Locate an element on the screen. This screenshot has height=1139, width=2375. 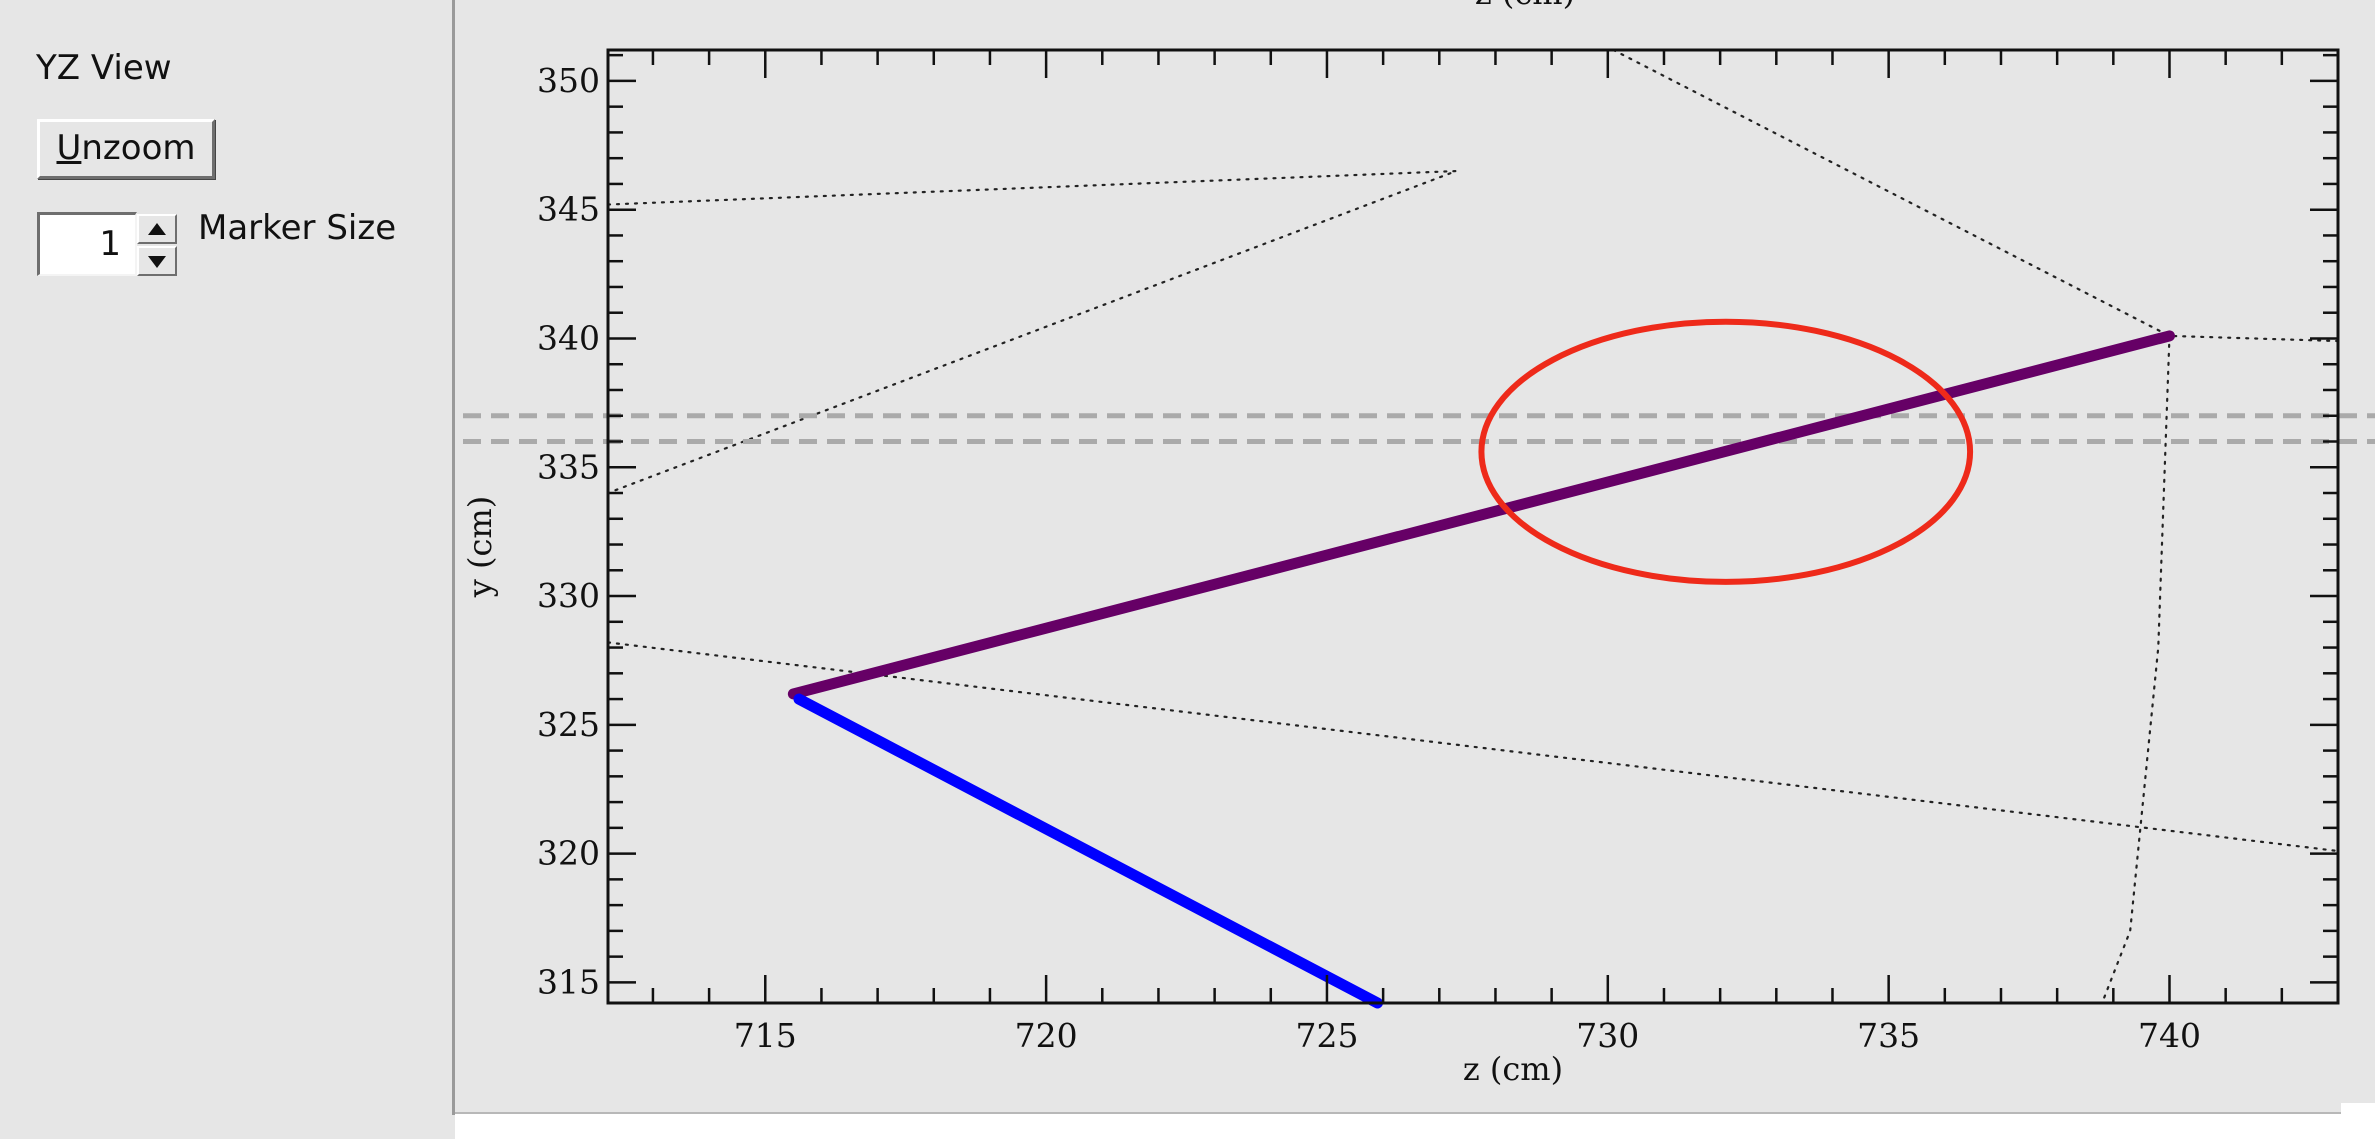
x-tick-label: 720 is located at coordinates (1046, 1035).